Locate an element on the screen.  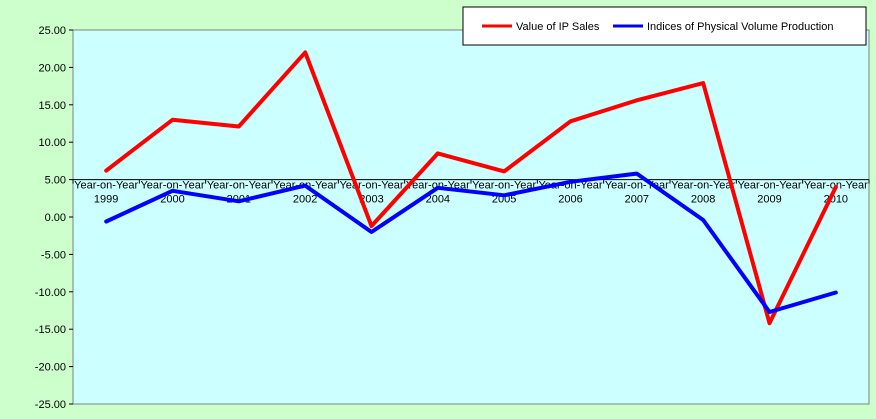
x-tick-label: Year-on-Year 2009 is located at coordinates (769, 193).